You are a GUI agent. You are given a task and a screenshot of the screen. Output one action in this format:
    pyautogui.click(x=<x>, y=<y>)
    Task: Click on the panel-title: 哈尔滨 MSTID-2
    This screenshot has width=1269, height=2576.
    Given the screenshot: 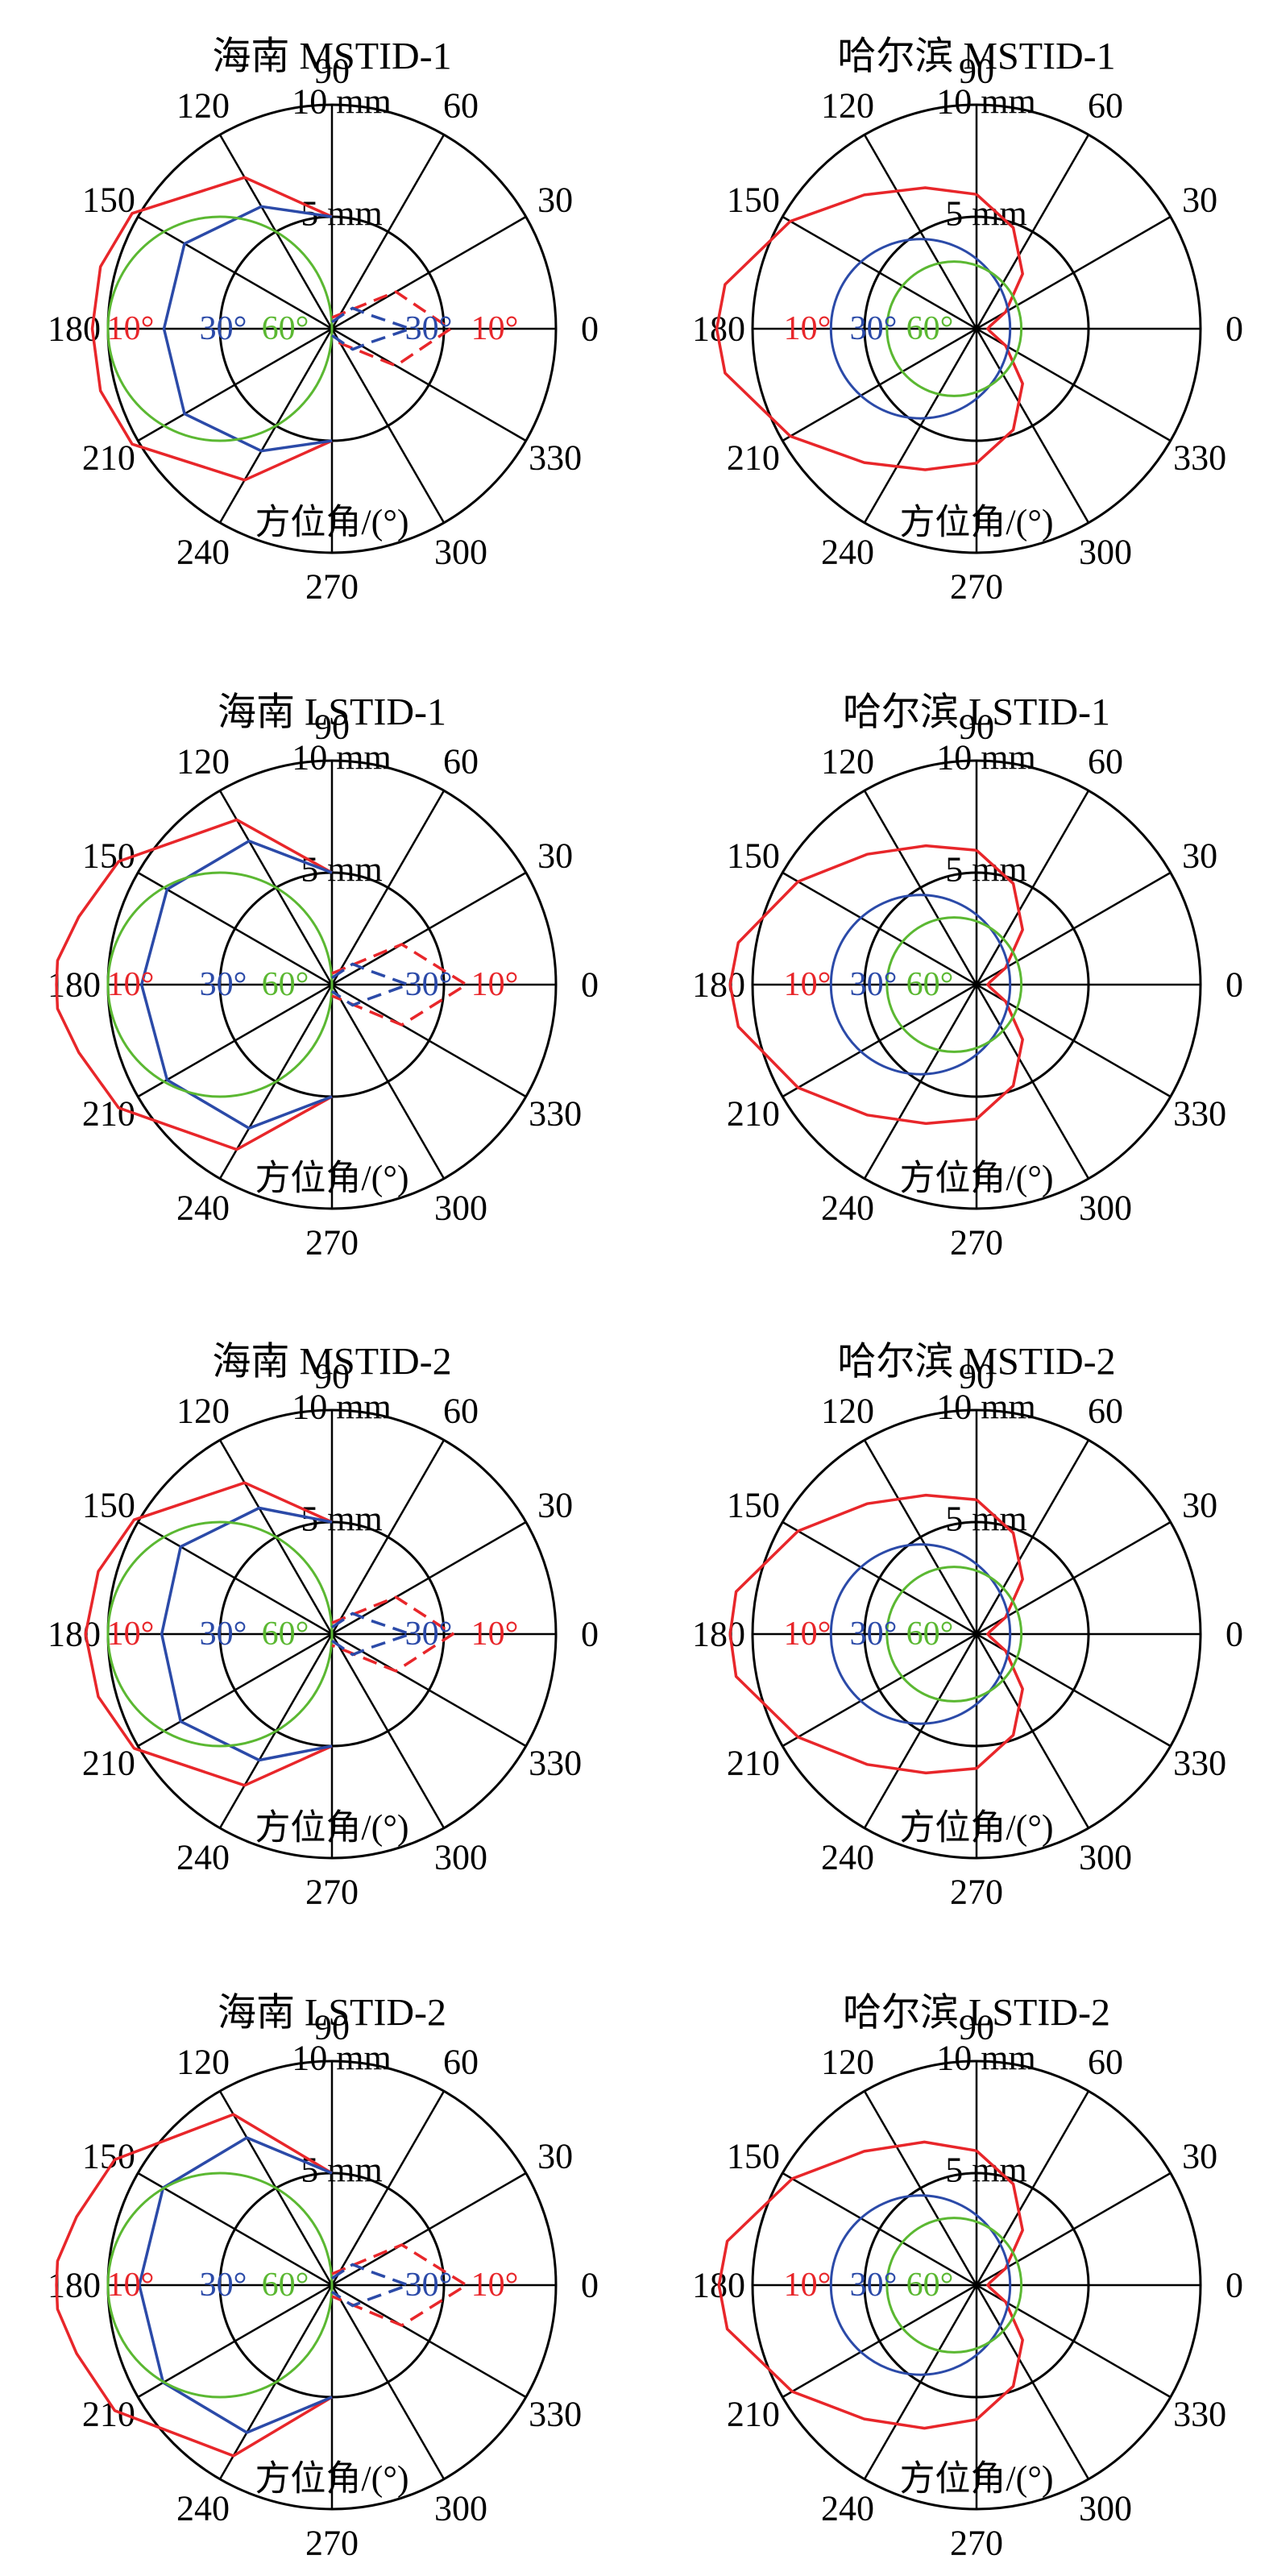 What is the action you would take?
    pyautogui.click(x=976, y=1362)
    